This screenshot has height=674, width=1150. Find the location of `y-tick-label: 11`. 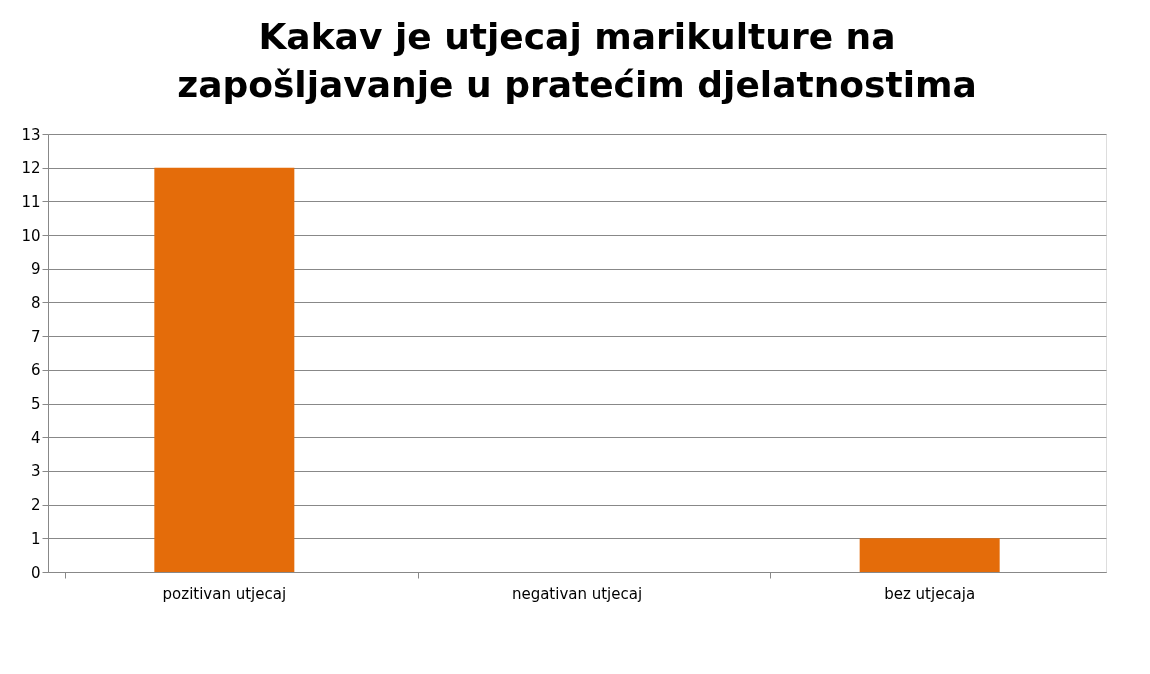

y-tick-label: 11 is located at coordinates (31, 201).